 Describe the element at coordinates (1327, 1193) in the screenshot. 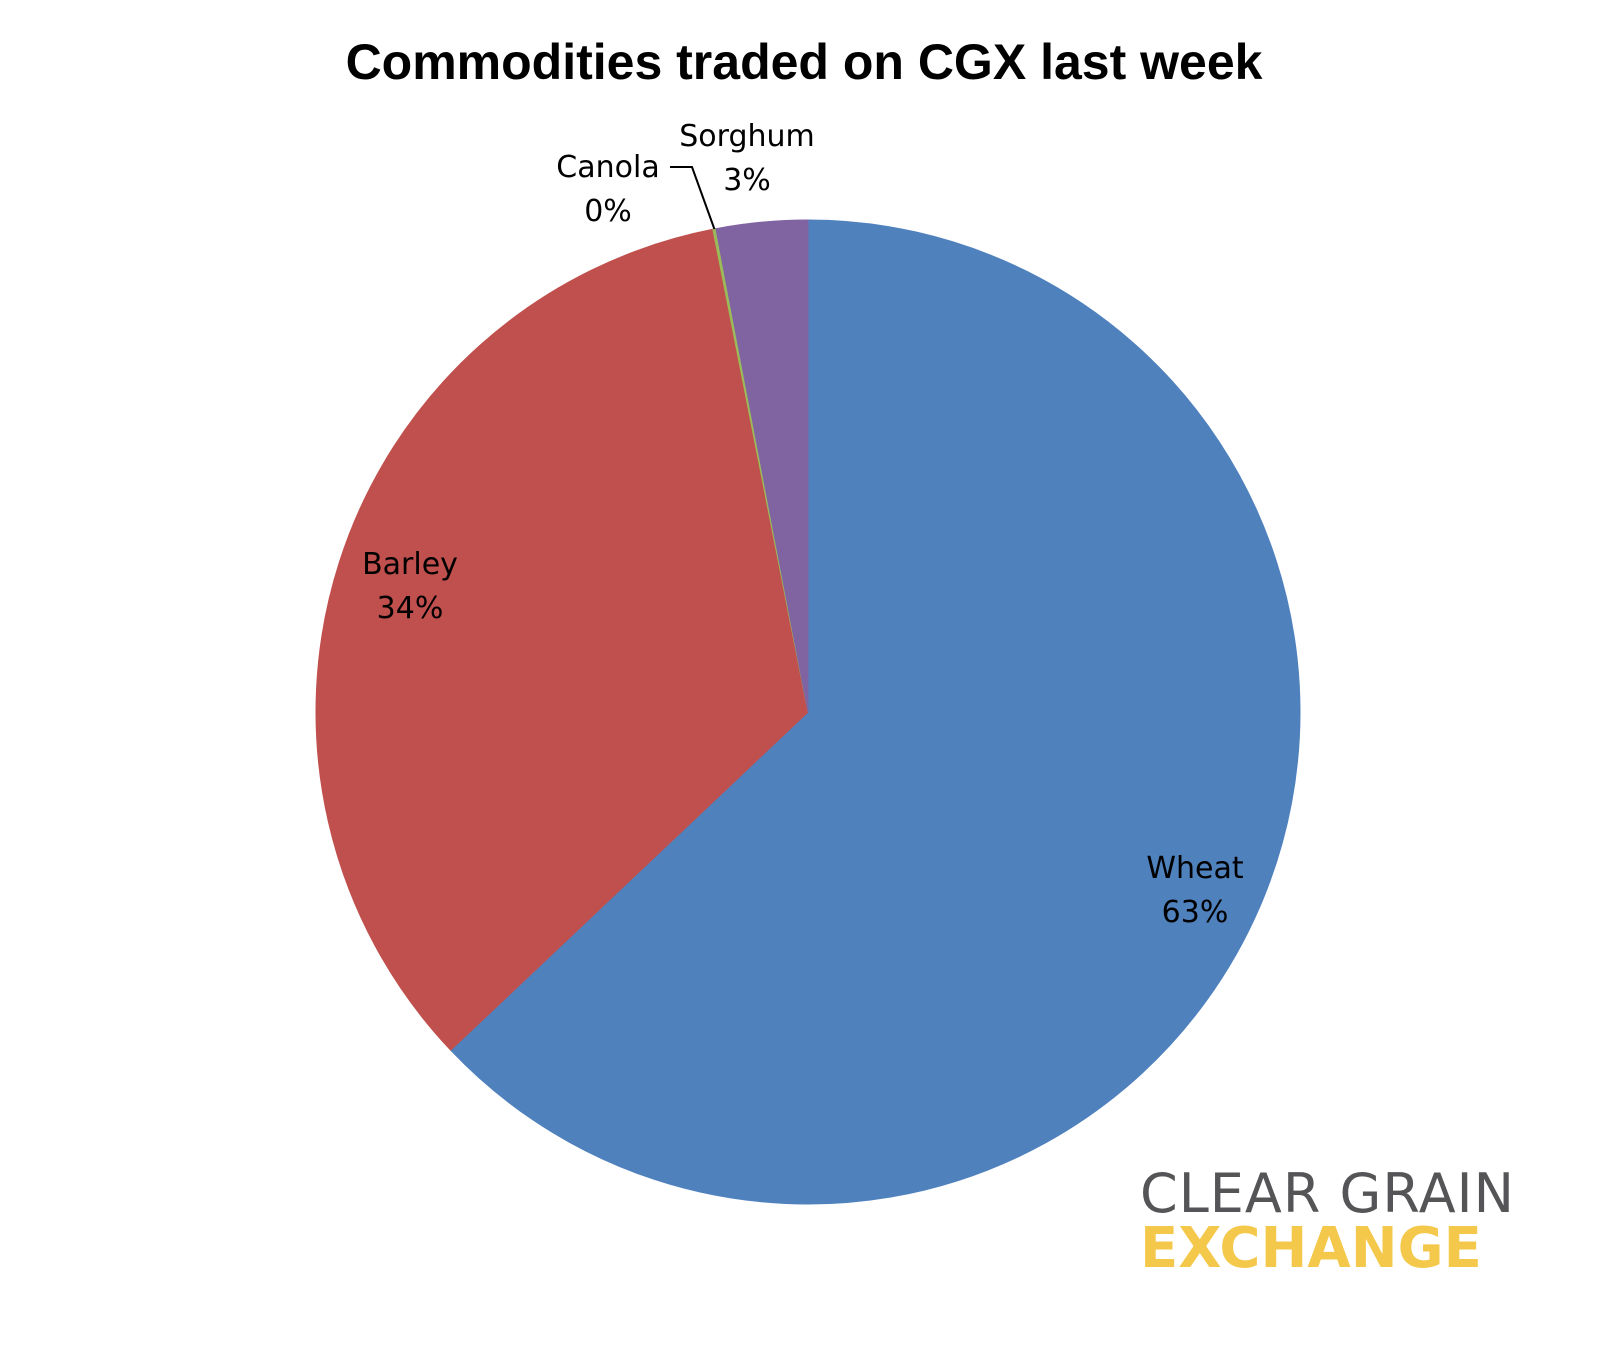

I see `logo-line-1: CLEAR GRAIN` at that location.